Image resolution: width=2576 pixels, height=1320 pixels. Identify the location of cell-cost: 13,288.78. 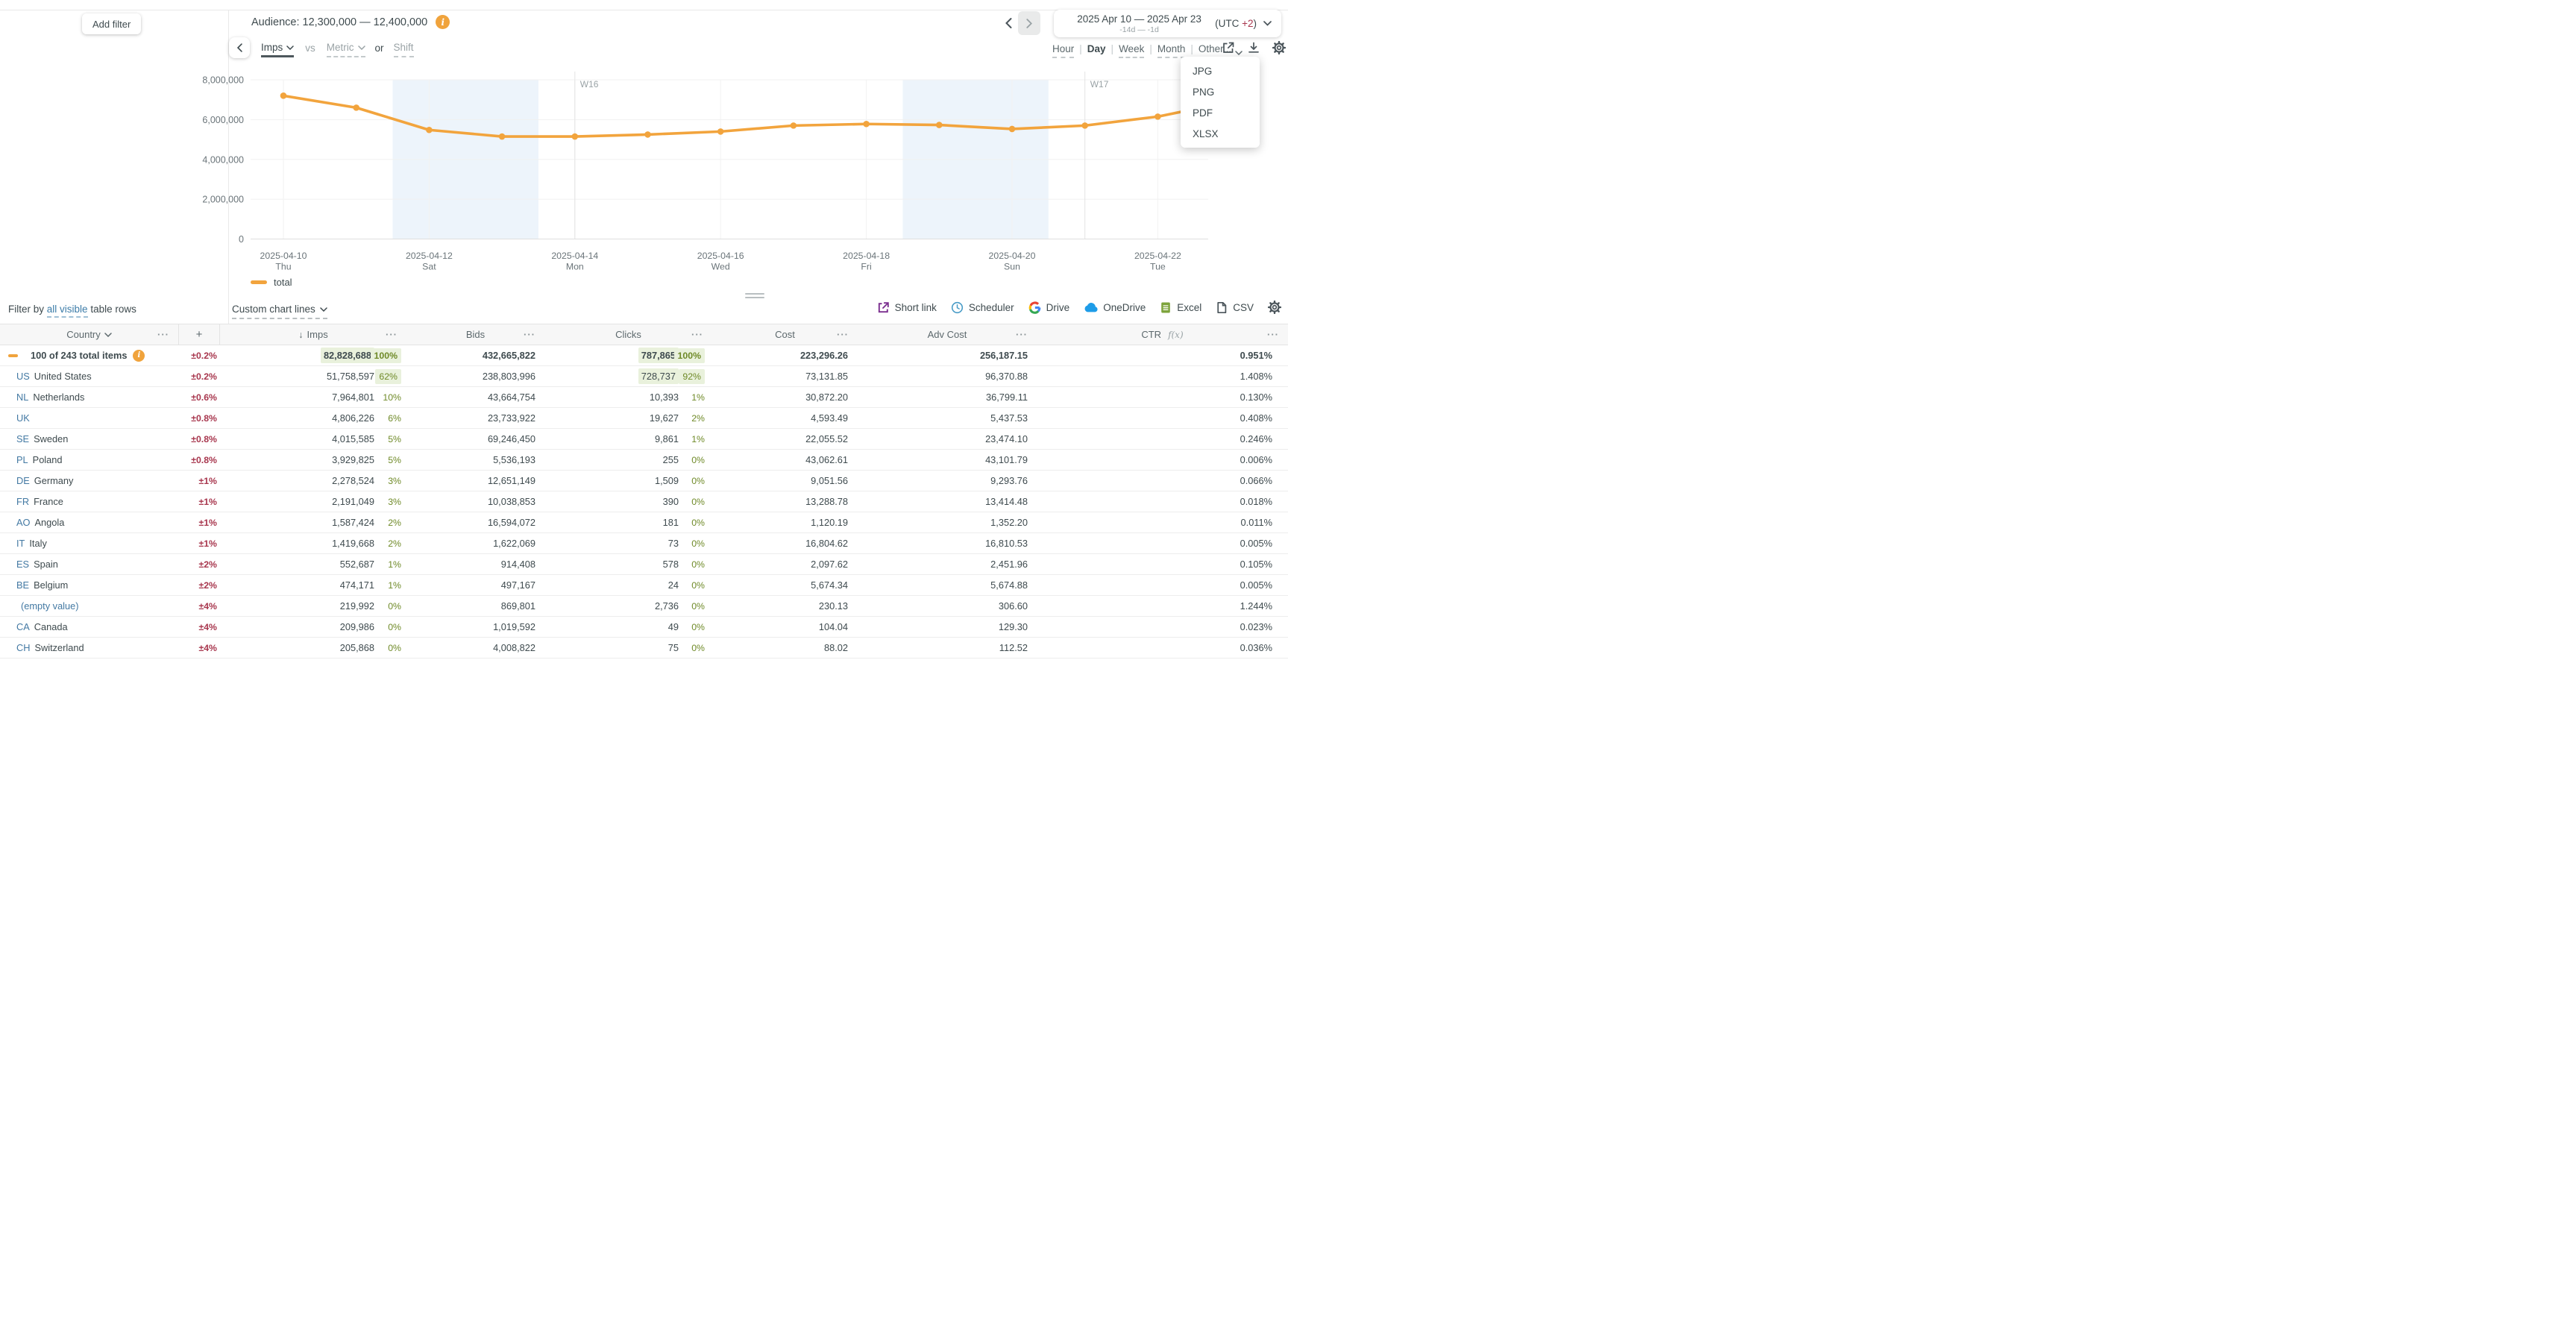
(826, 501).